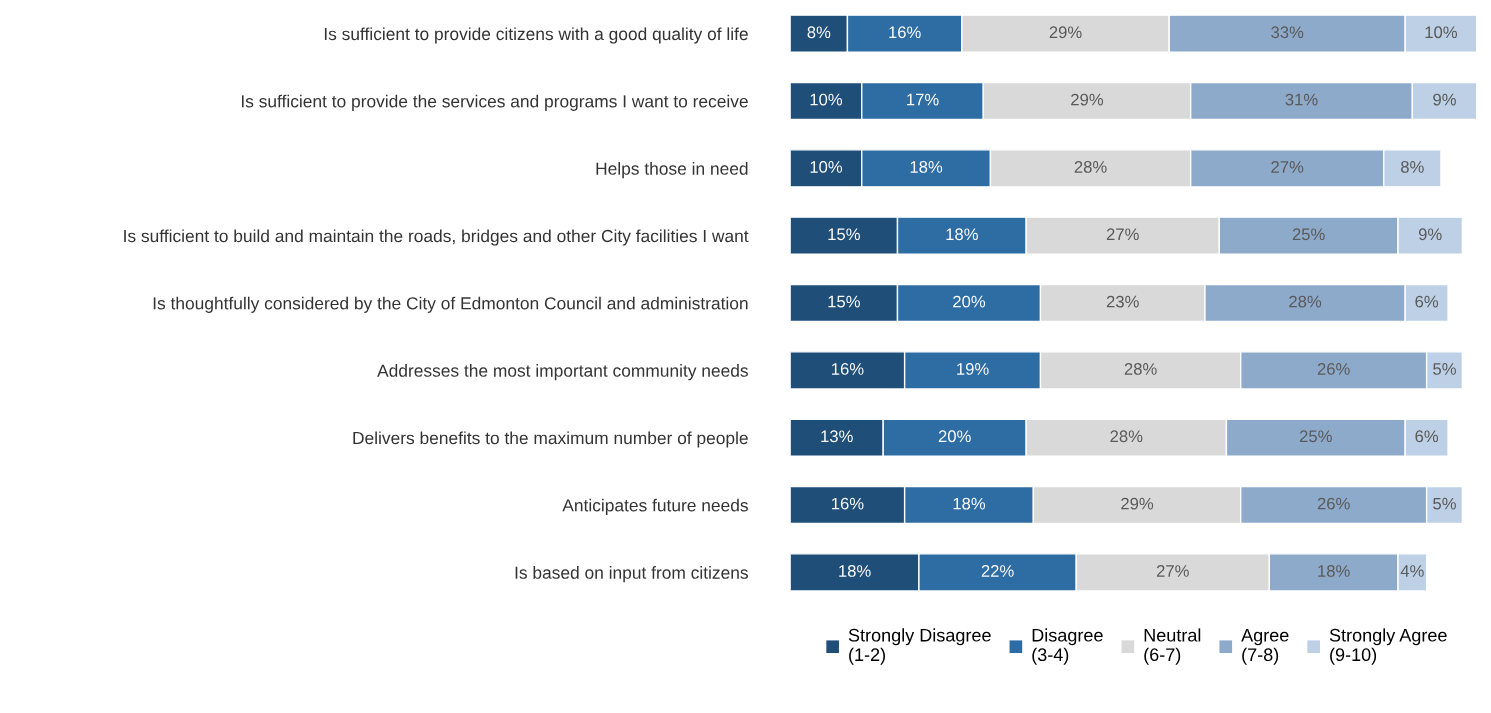  Describe the element at coordinates (1412, 571) in the screenshot. I see `data-label: 4%` at that location.